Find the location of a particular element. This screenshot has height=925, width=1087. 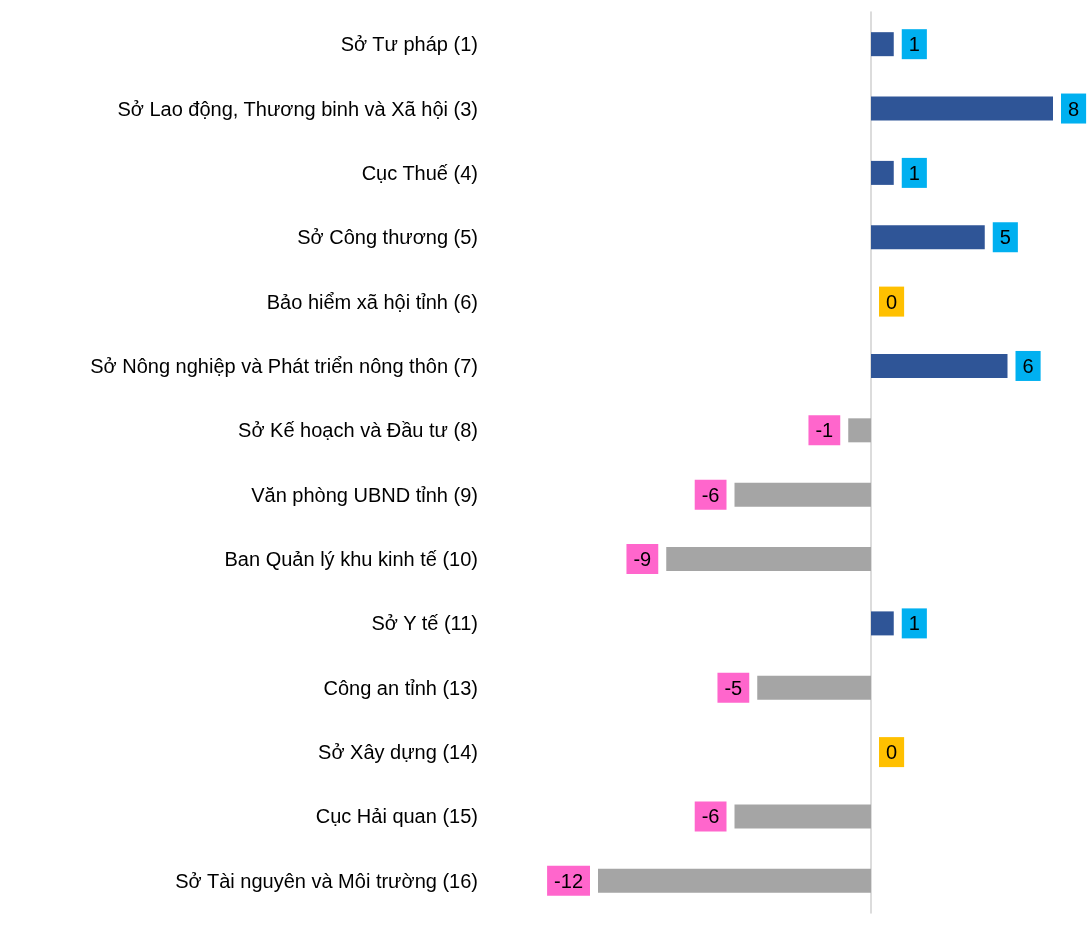

y-tick-label: Sở Công thương (5) is located at coordinates (387, 237).